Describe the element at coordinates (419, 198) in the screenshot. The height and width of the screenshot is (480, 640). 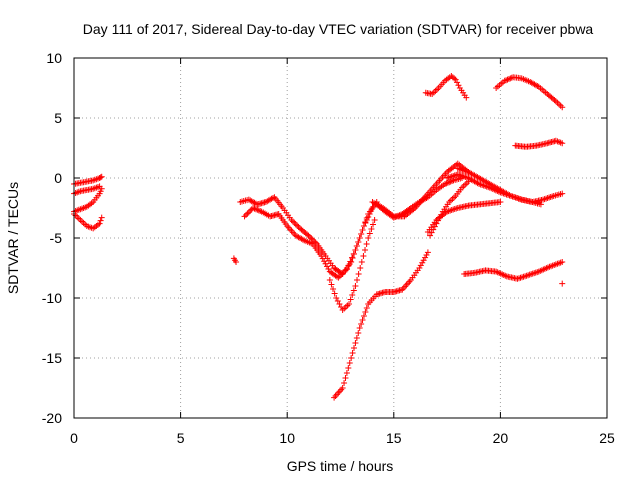
I see `series-arc11` at that location.